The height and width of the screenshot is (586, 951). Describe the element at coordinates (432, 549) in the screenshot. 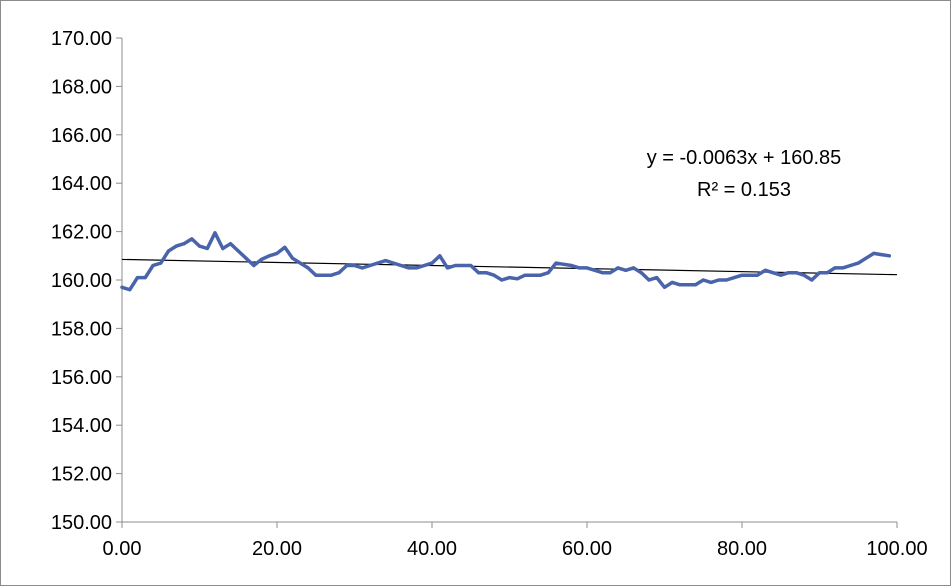

I see `x-tick-label-2: 40.00` at that location.